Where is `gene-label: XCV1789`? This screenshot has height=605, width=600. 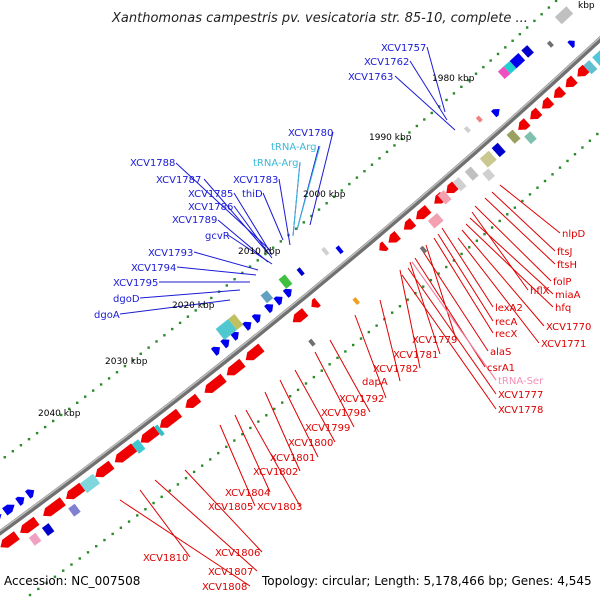 gene-label: XCV1789 is located at coordinates (194, 220).